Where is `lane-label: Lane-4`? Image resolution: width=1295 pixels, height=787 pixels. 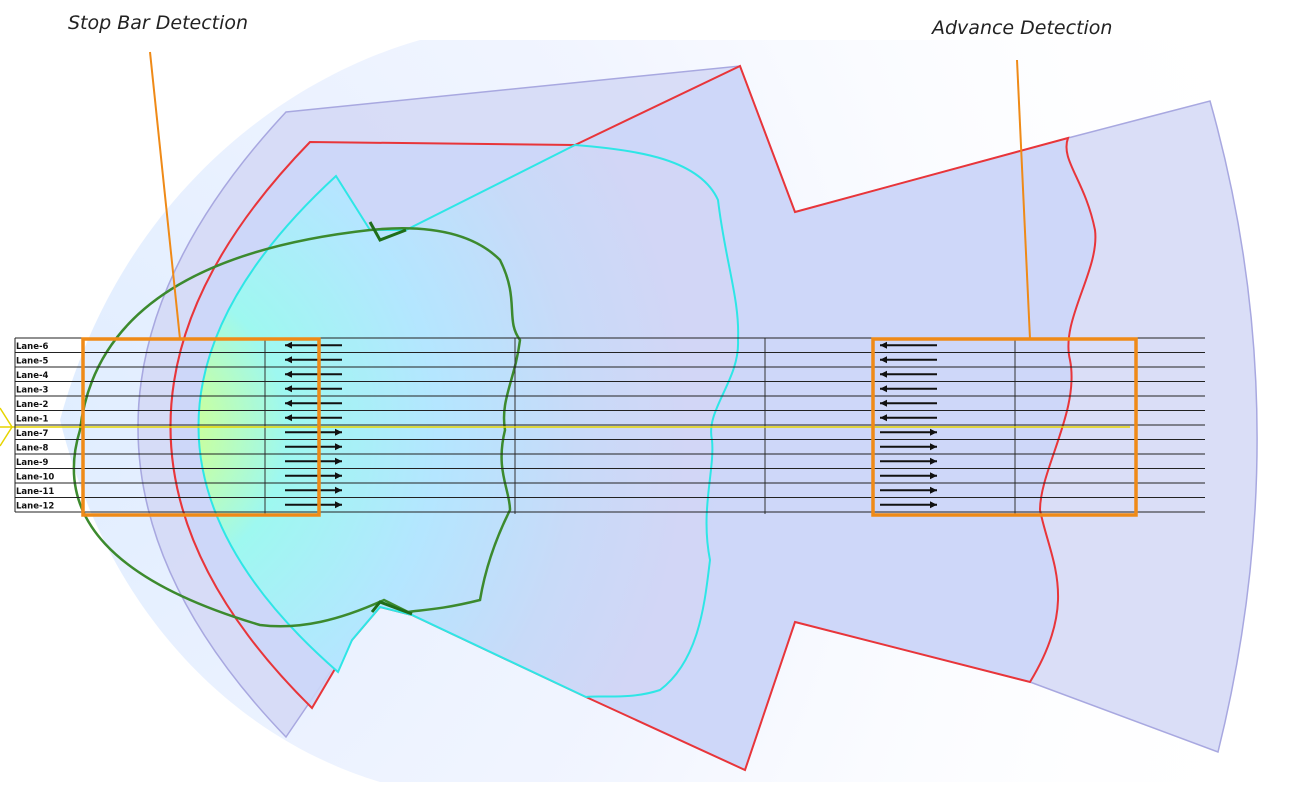
lane-label: Lane-4 is located at coordinates (32, 376).